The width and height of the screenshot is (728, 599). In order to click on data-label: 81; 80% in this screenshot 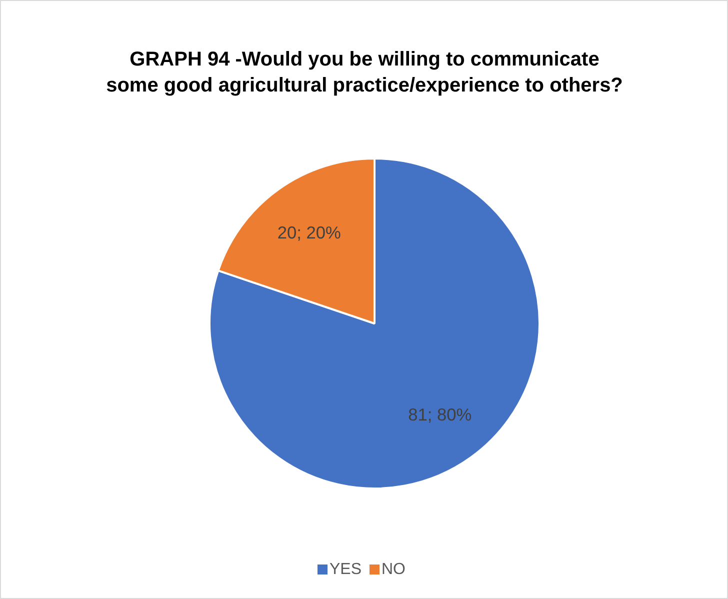, I will do `click(440, 414)`.